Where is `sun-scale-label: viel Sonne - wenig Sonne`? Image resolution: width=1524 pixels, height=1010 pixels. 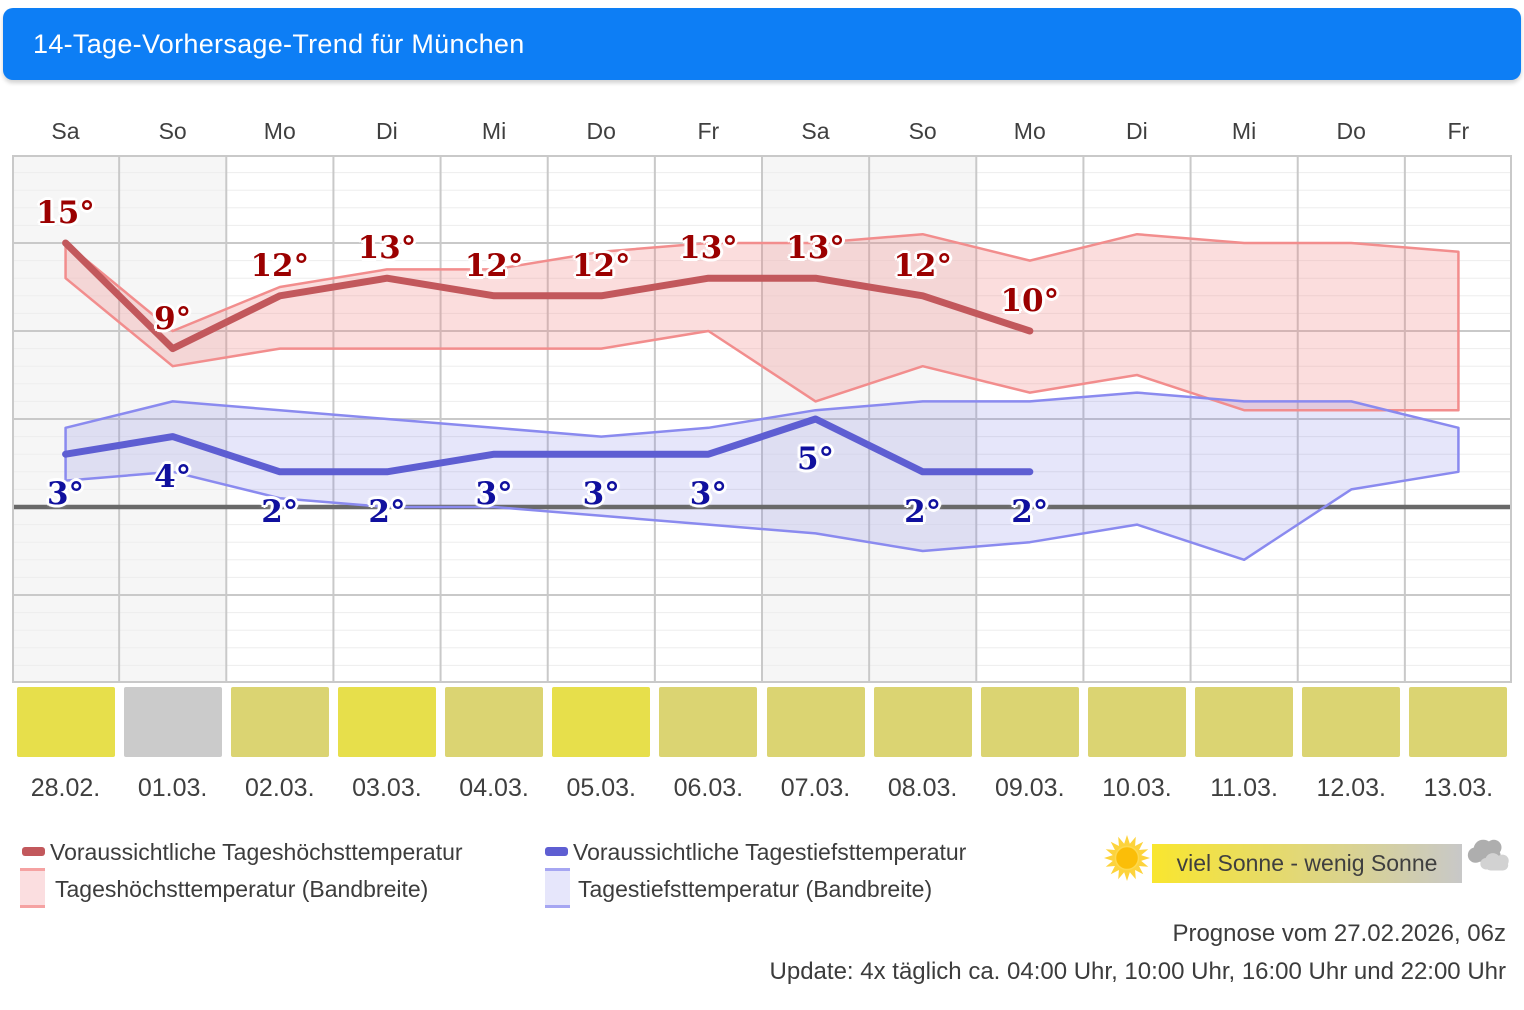
sun-scale-label: viel Sonne - wenig Sonne is located at coordinates (1307, 863).